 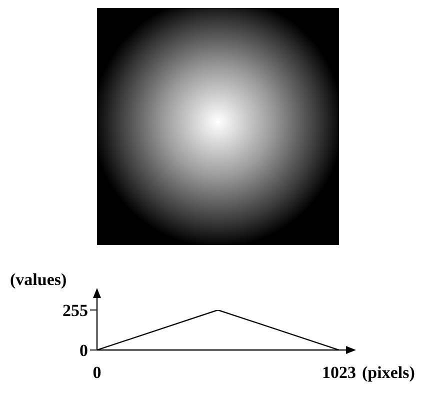 What do you see at coordinates (75, 310) in the screenshot?
I see `y-tick-label: 255` at bounding box center [75, 310].